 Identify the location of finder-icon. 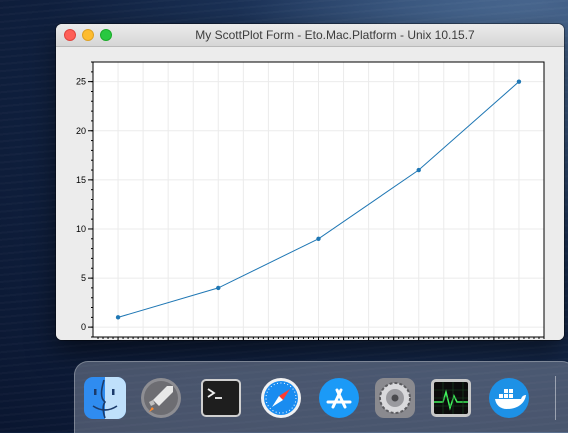
(105, 398).